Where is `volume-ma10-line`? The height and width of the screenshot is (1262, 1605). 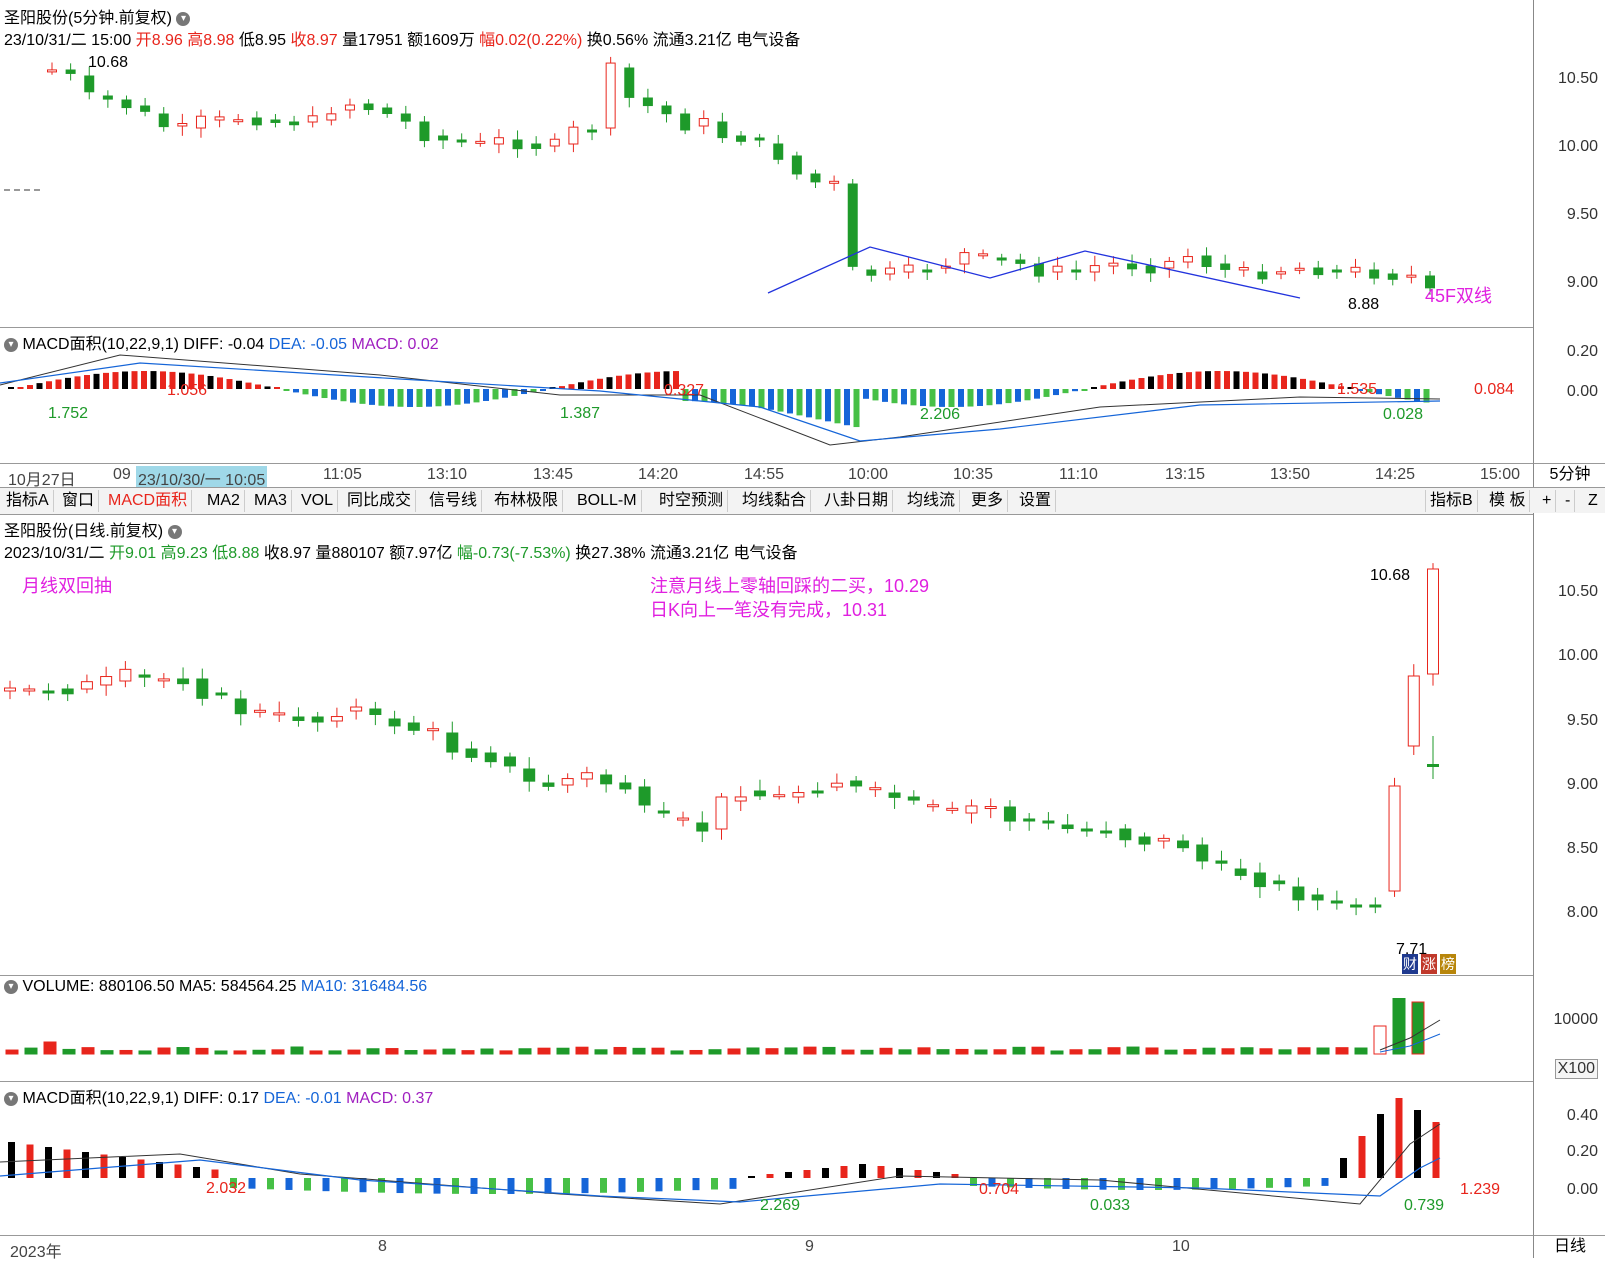
volume-ma10-line is located at coordinates (1410, 1043).